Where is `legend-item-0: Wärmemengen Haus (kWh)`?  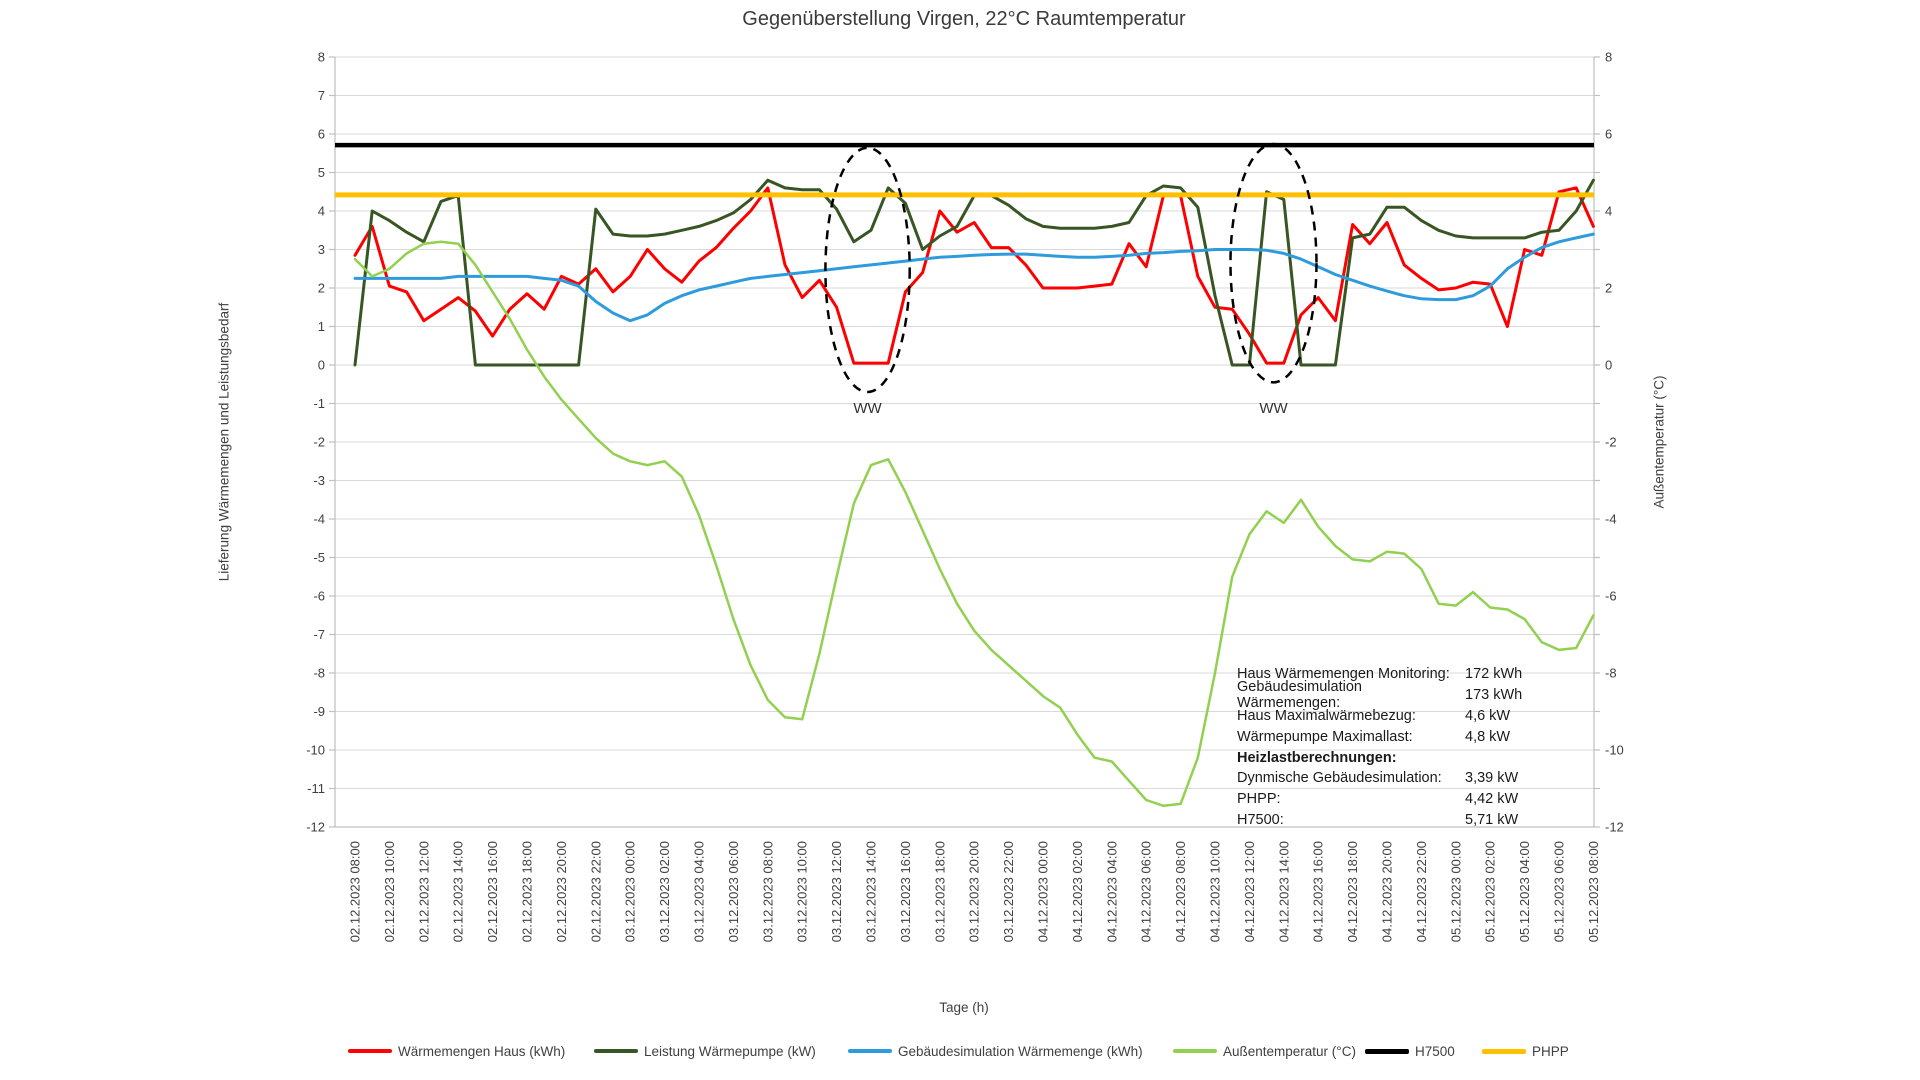
legend-item-0: Wärmemengen Haus (kWh) is located at coordinates (456, 1051).